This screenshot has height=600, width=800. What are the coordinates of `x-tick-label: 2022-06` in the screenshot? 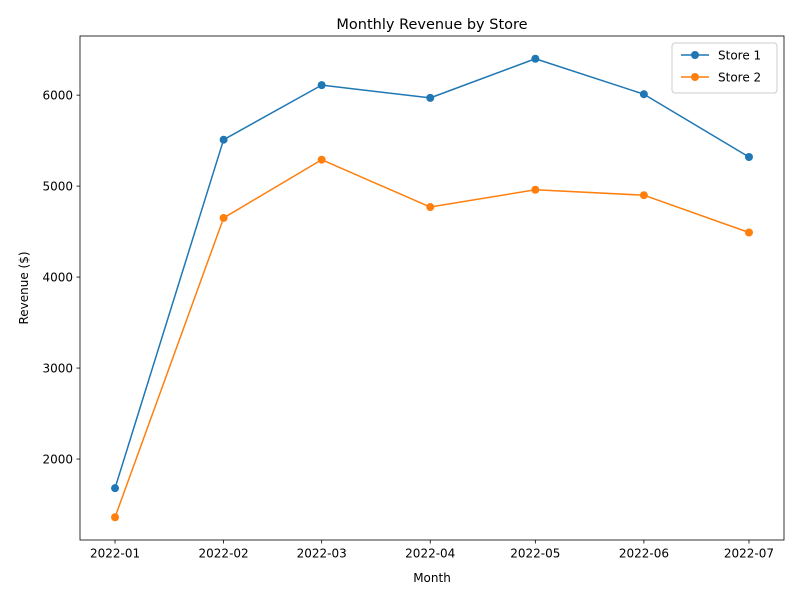 It's located at (644, 554).